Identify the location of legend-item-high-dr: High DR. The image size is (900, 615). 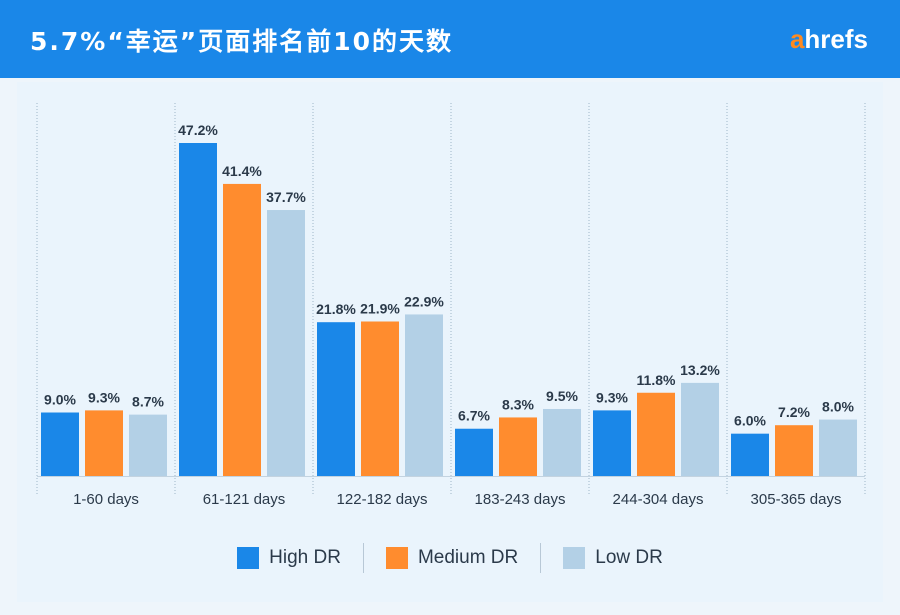
(289, 558).